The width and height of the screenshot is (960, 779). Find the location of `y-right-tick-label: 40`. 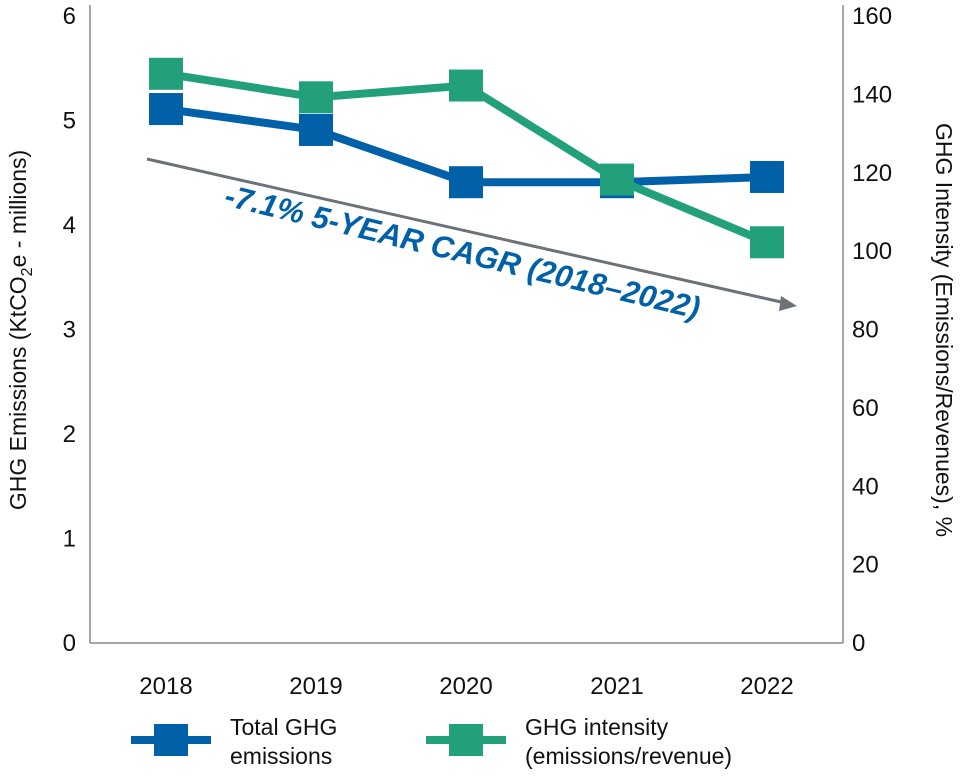

y-right-tick-label: 40 is located at coordinates (865, 486).